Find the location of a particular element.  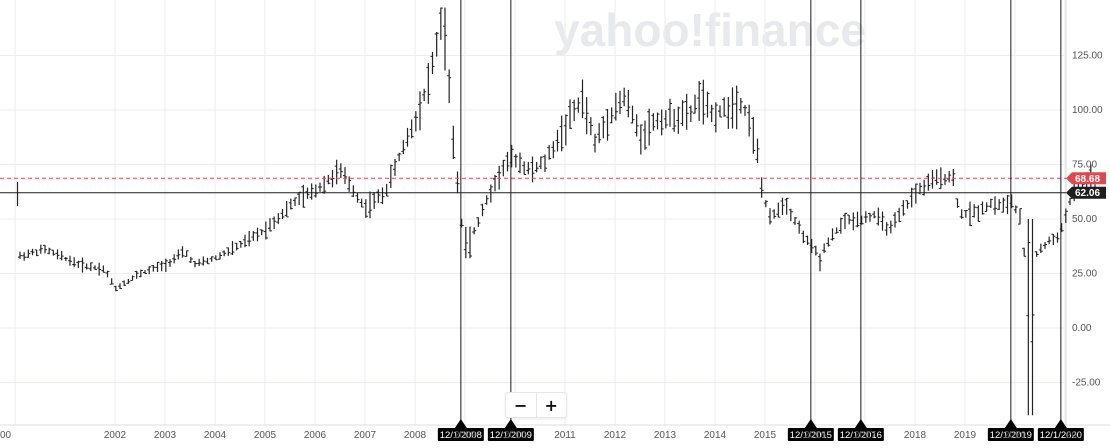

price-tag-62.06 is located at coordinates (1086, 192).